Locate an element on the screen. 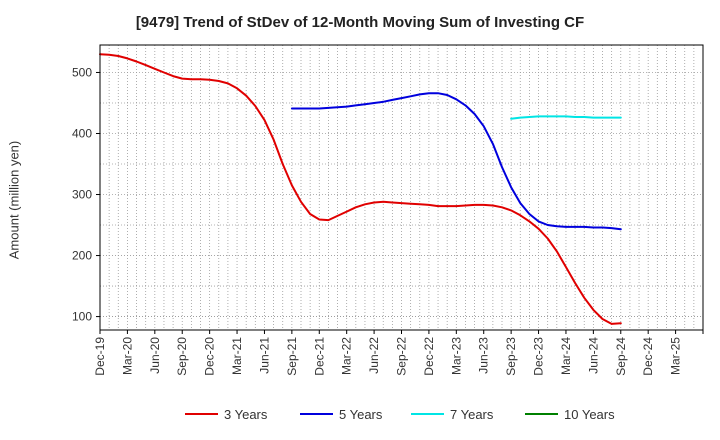  y-tick-label: 500 is located at coordinates (82, 72).